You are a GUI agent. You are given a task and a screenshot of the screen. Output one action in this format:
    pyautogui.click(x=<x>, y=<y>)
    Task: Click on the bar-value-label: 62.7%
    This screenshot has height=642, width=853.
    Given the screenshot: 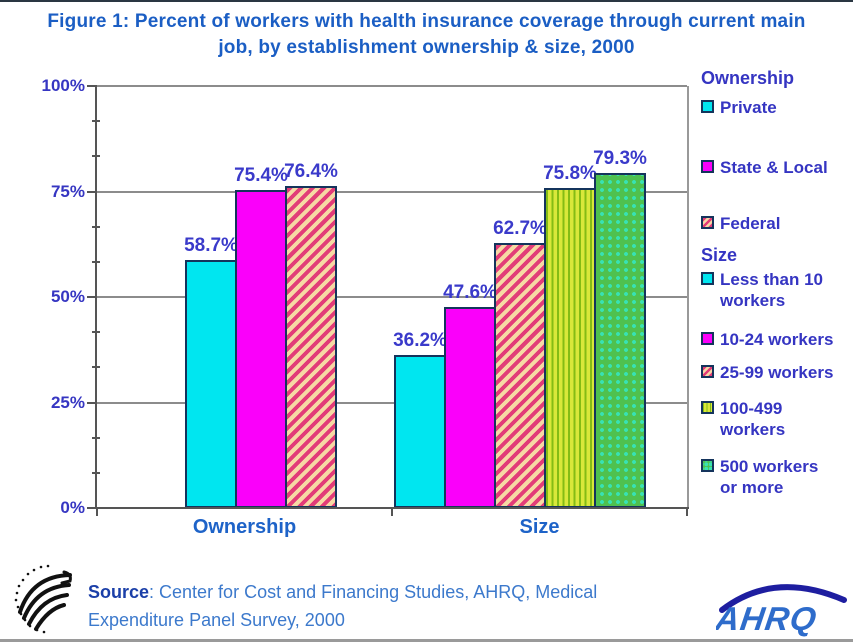 What is the action you would take?
    pyautogui.click(x=520, y=229)
    